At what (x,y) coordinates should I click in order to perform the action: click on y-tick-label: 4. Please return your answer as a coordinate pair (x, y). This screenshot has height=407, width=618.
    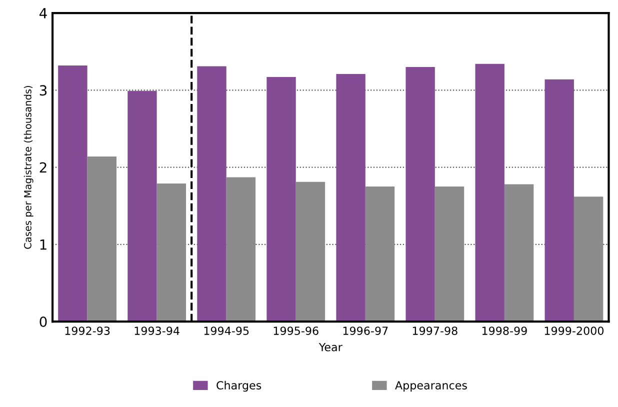
    Looking at the image, I should click on (43, 13).